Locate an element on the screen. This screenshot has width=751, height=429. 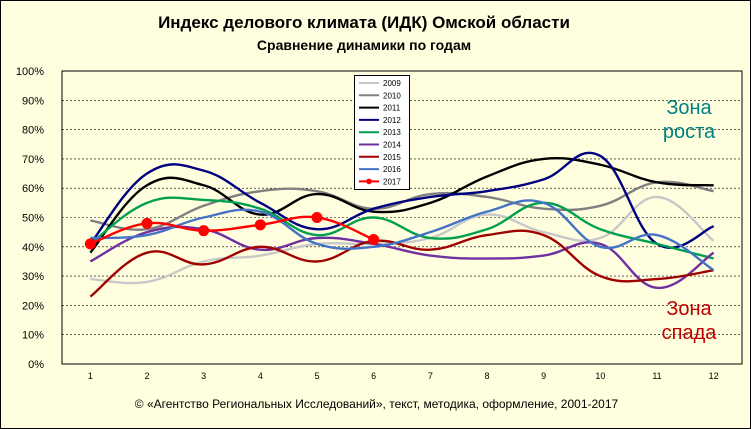
legend-marker-2017 is located at coordinates (369, 181).